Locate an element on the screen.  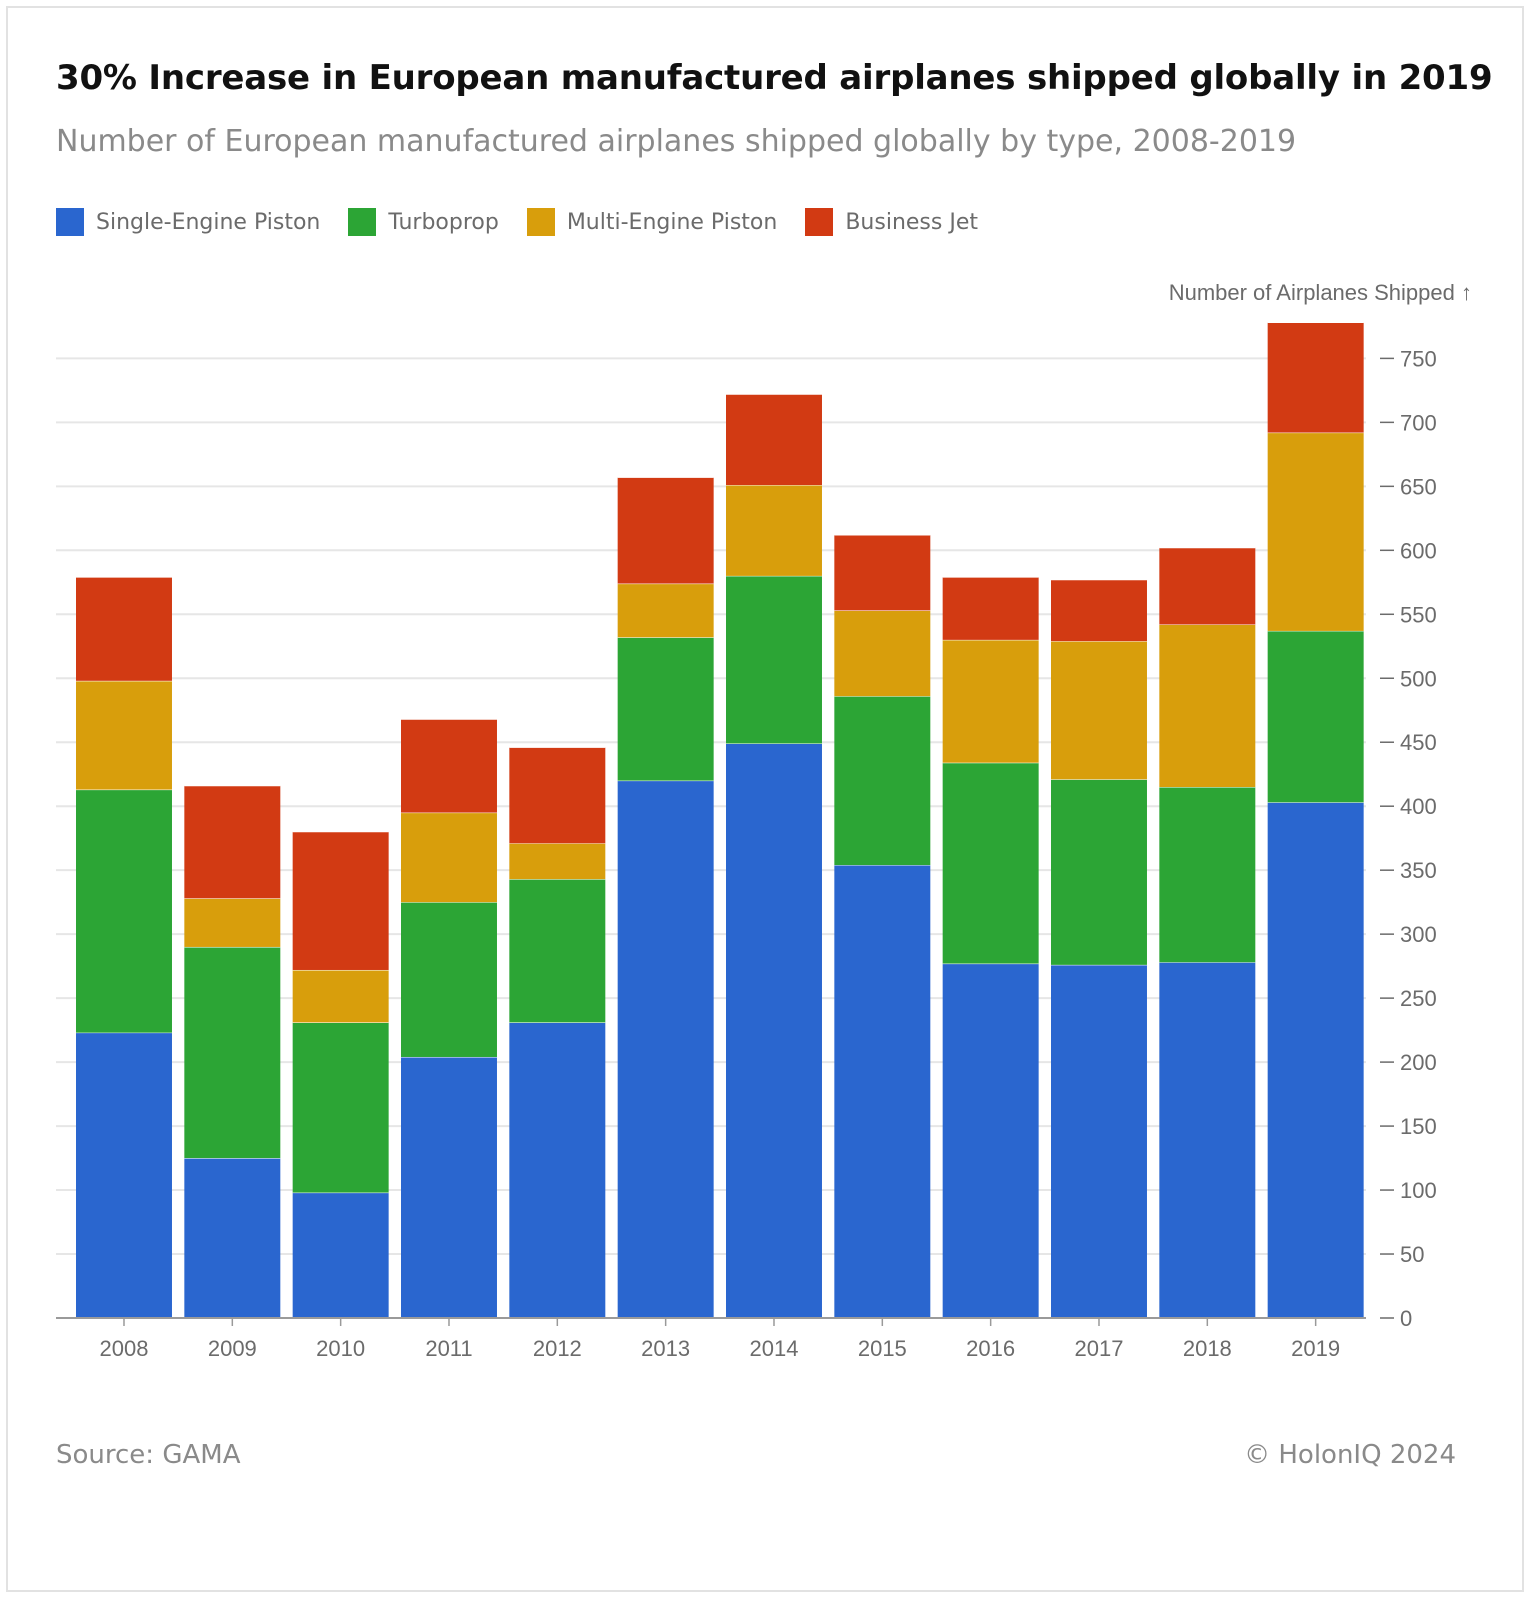
y-tick-label: 0 is located at coordinates (1406, 1318).